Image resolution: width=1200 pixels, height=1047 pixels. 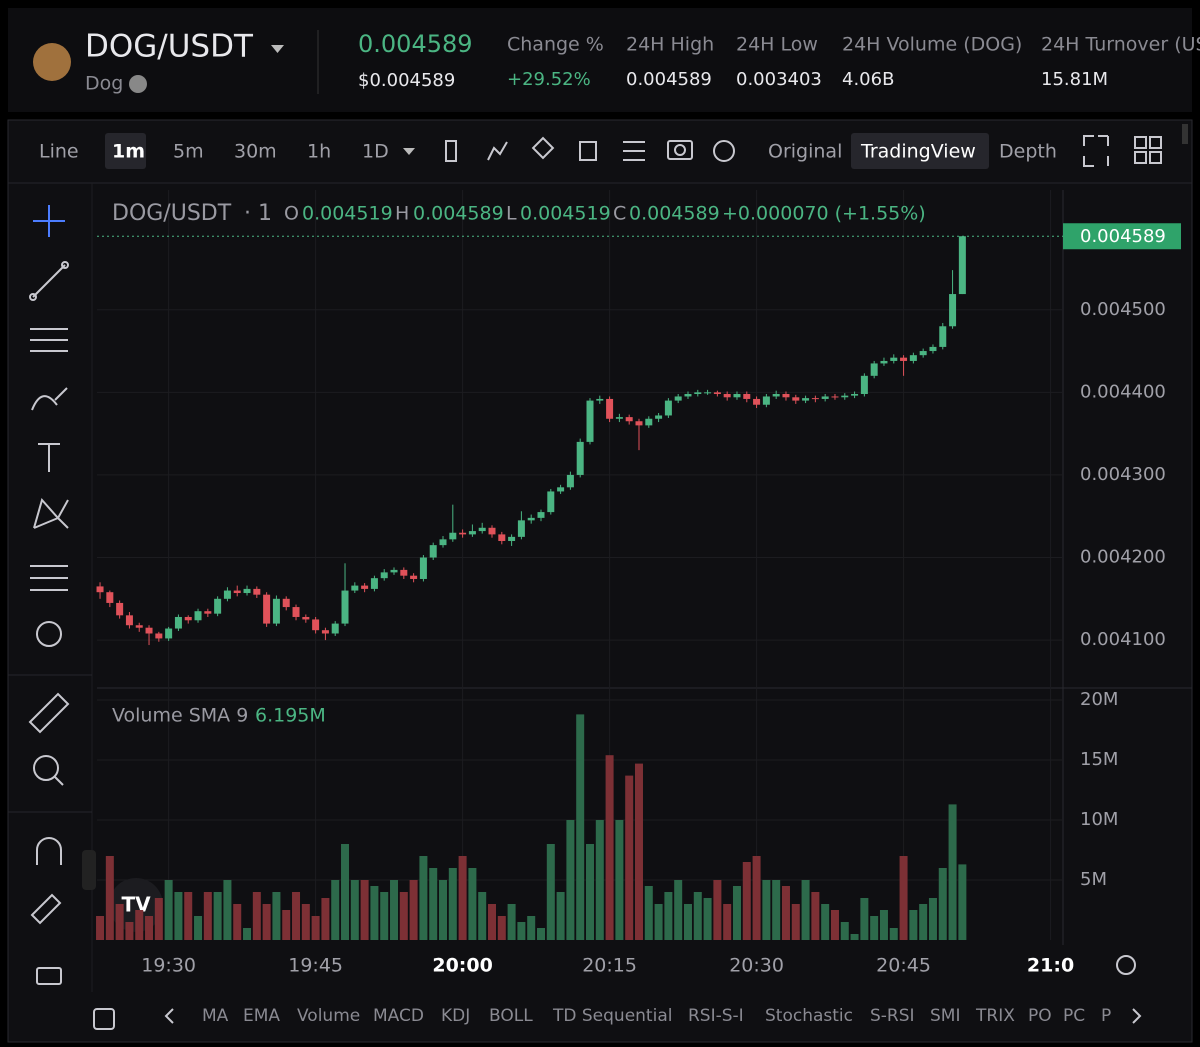 I want to click on x-tick-label: 19:30, so click(x=168, y=966).